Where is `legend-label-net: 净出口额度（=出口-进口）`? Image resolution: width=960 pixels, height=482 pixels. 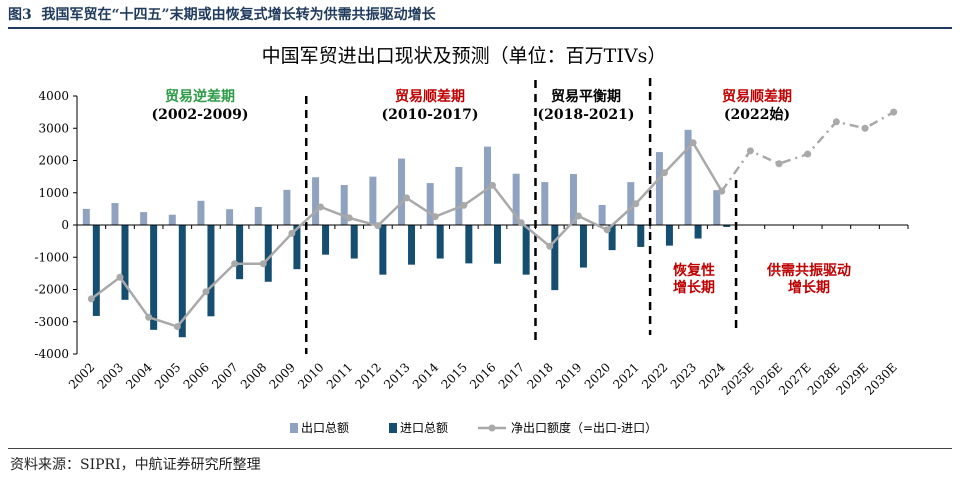 legend-label-net: 净出口额度（=出口-进口） is located at coordinates (584, 427).